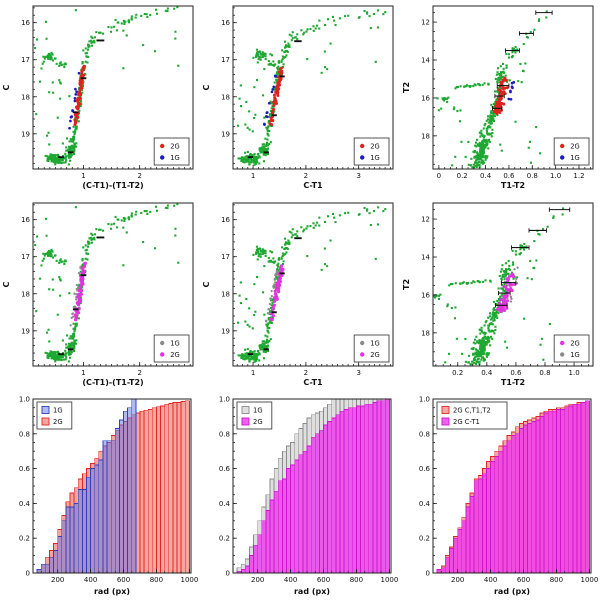 This screenshot has width=600, height=605. What do you see at coordinates (472, 415) in the screenshot?
I see `legend: 2G C,T1,T2 2G C-T1` at bounding box center [472, 415].